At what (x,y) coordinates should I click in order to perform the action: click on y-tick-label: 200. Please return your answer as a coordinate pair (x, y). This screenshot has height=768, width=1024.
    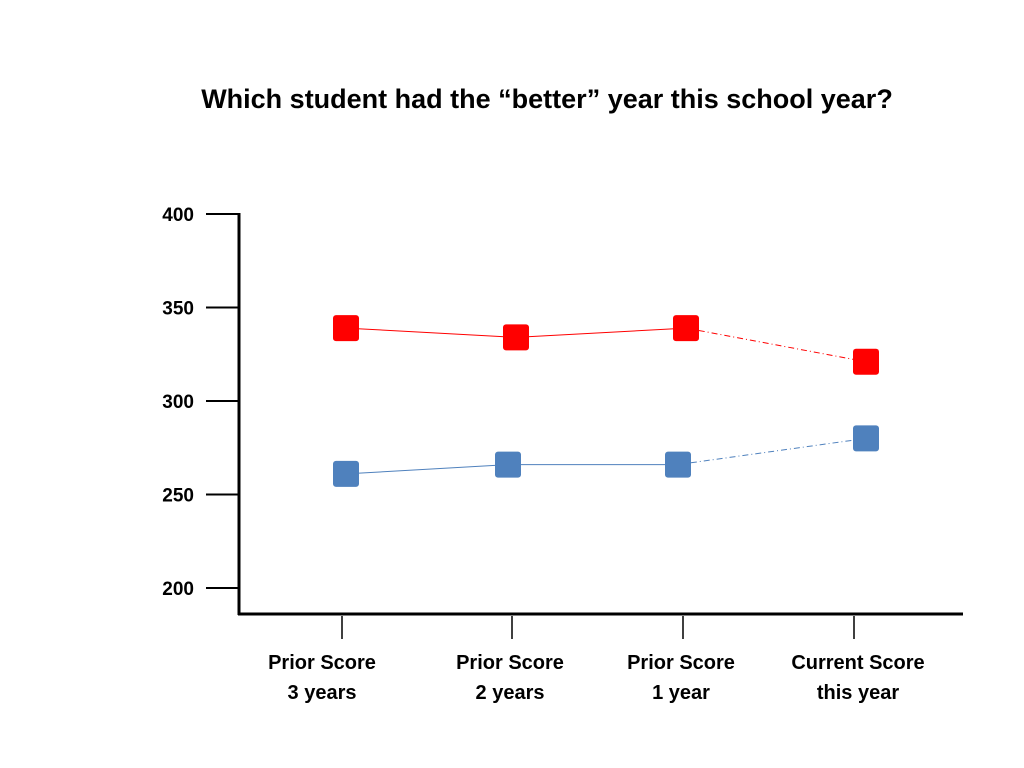
    Looking at the image, I should click on (178, 589).